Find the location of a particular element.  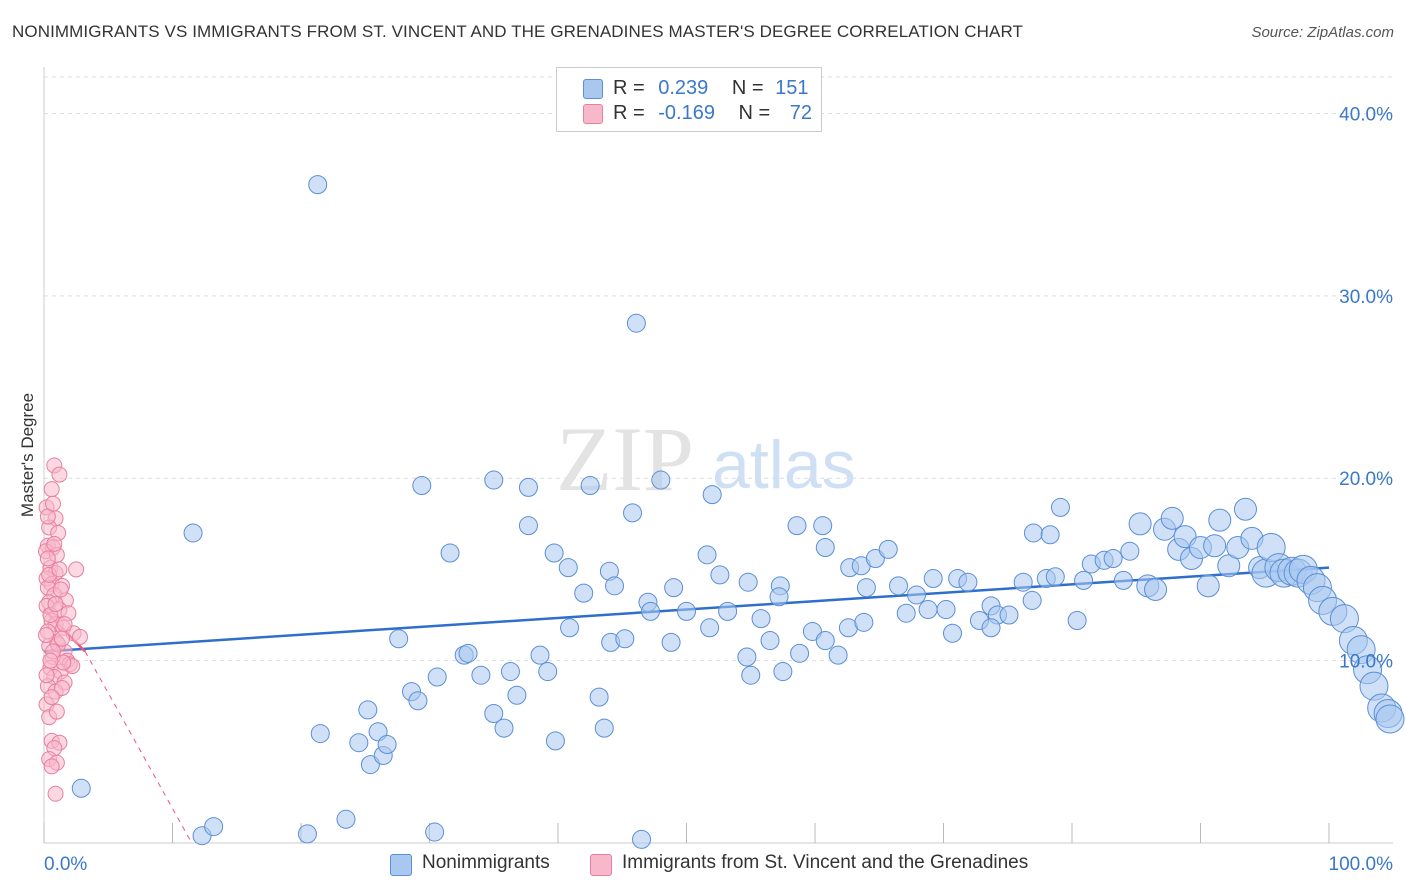

y-tick-labels: 10.0% 20.0% 30.0% 40.0% is located at coordinates (1366, 388).